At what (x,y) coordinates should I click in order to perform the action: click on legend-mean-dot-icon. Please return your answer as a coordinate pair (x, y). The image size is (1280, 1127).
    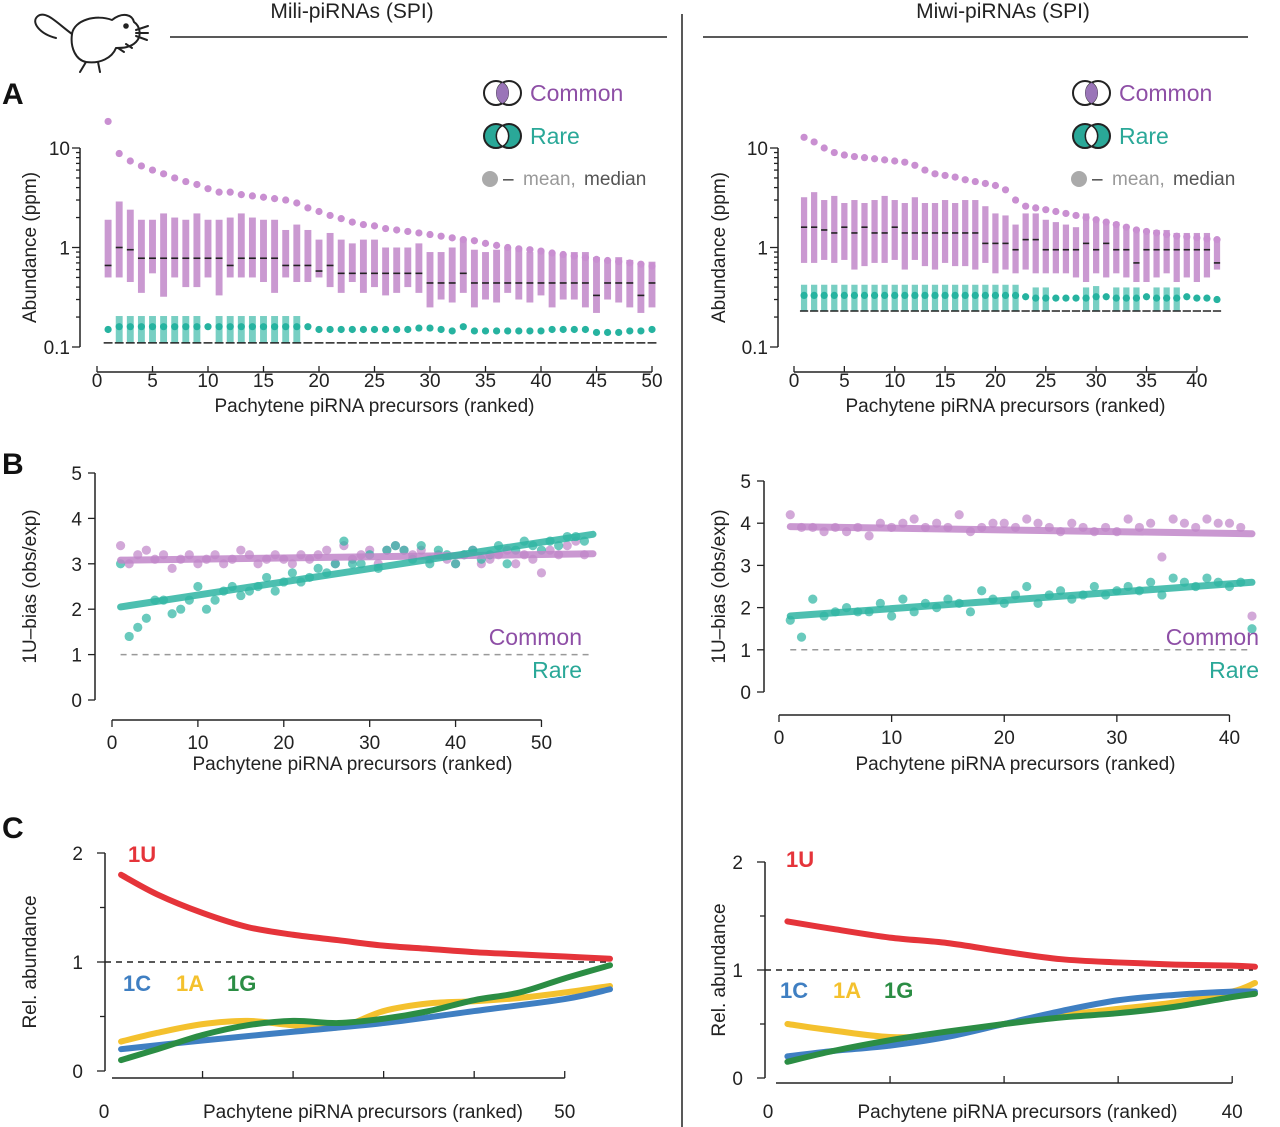
    Looking at the image, I should click on (490, 179).